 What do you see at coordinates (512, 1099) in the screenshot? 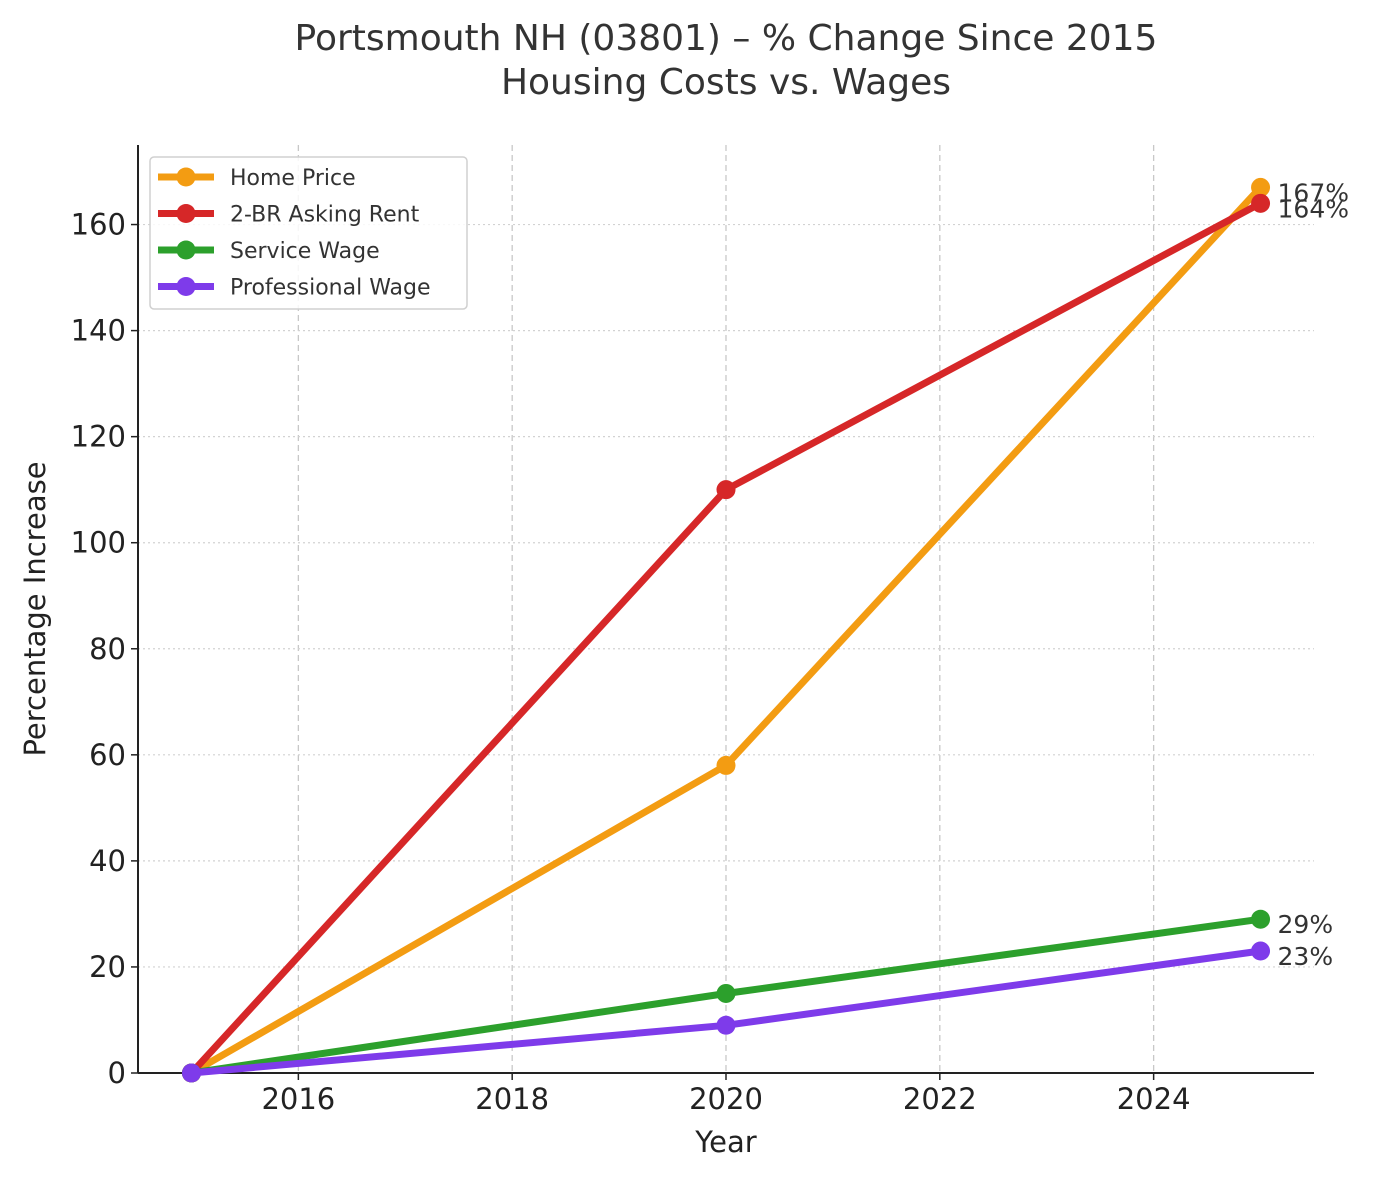
I see `x-tick-label: 2018` at bounding box center [512, 1099].